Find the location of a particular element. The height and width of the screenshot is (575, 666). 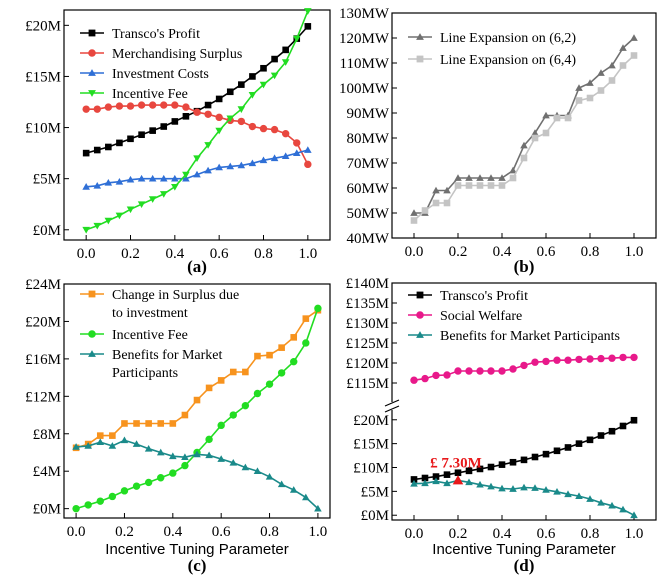

legend-label: Incentive Fee is located at coordinates (150, 94).